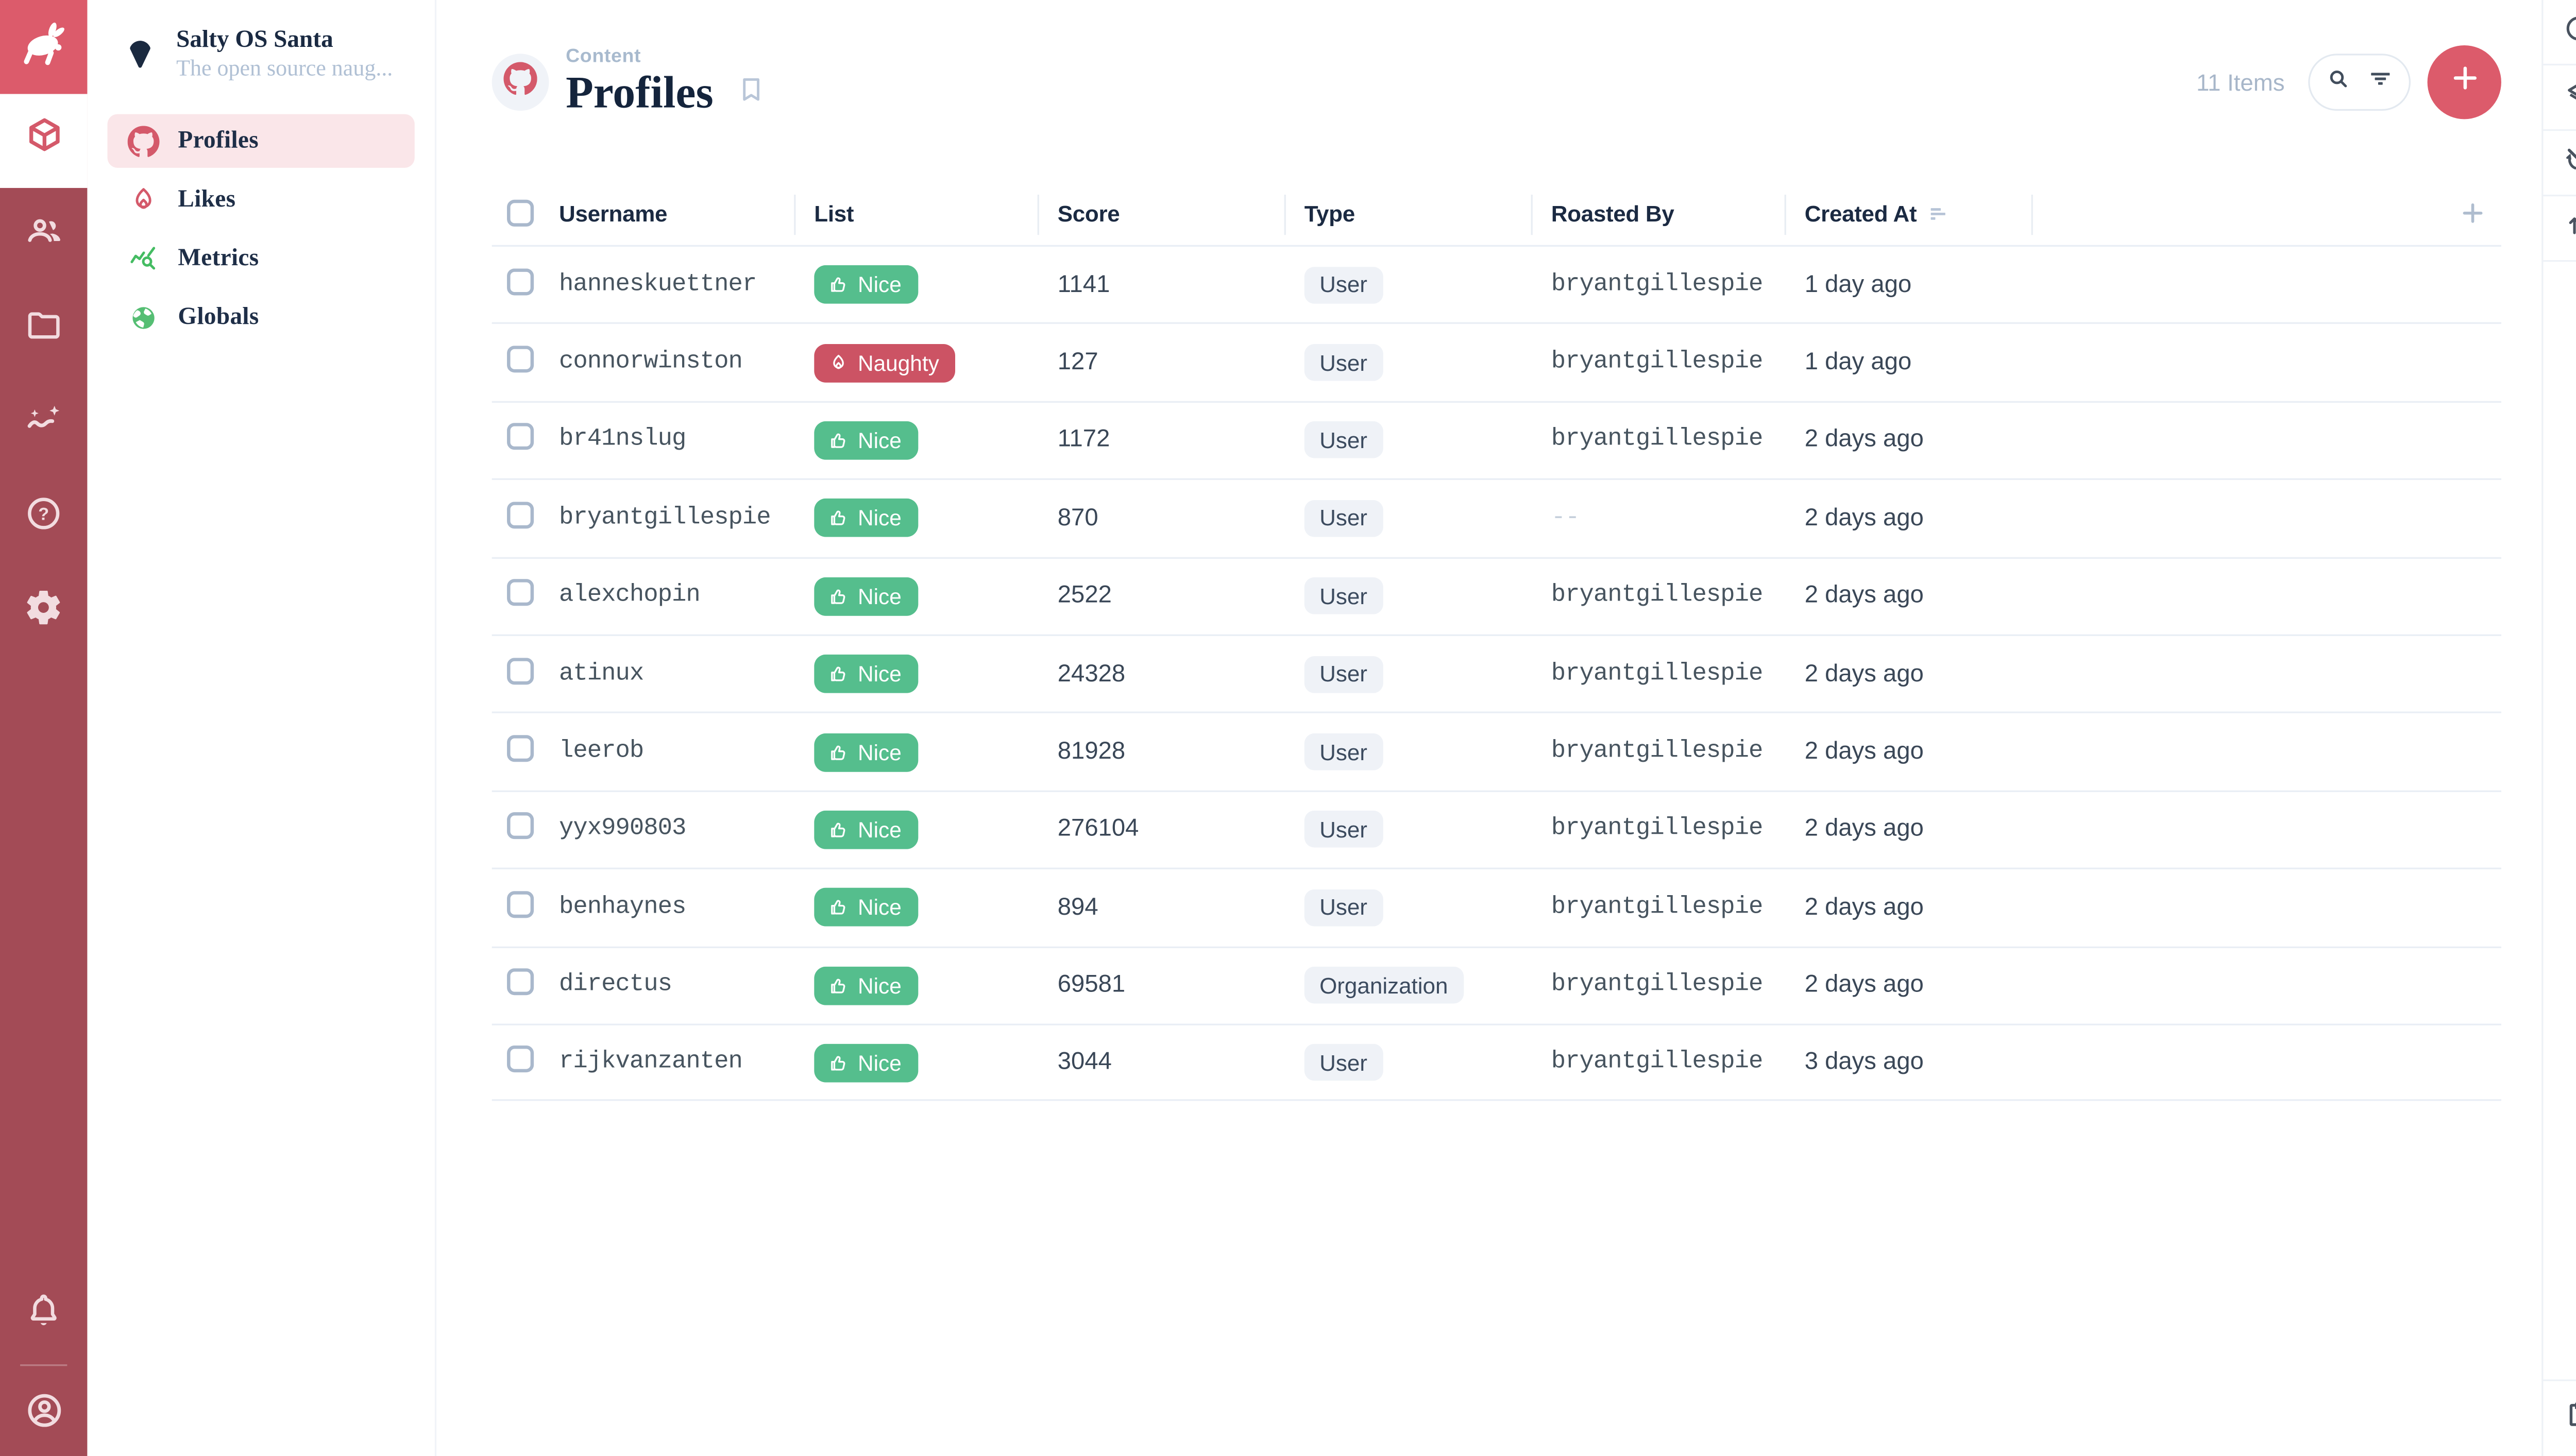  I want to click on cell-score: 276104, so click(1098, 830).